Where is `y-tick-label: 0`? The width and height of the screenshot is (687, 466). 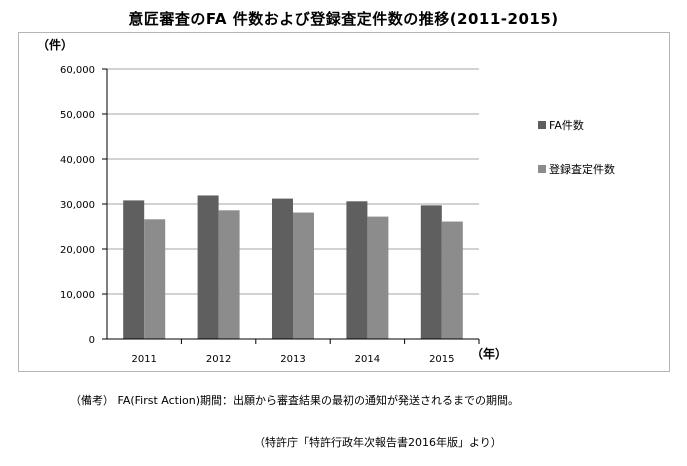 y-tick-label: 0 is located at coordinates (92, 340).